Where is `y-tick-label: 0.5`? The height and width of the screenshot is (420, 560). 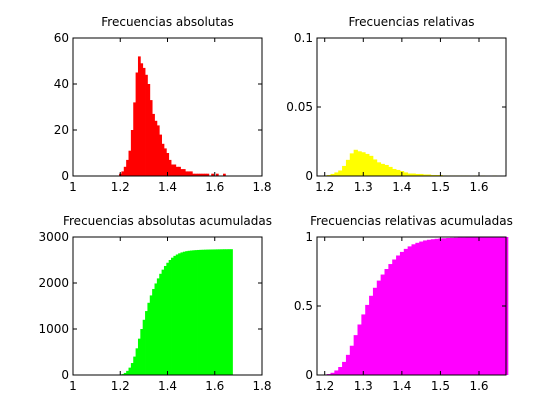 y-tick-label: 0.5 is located at coordinates (303, 306).